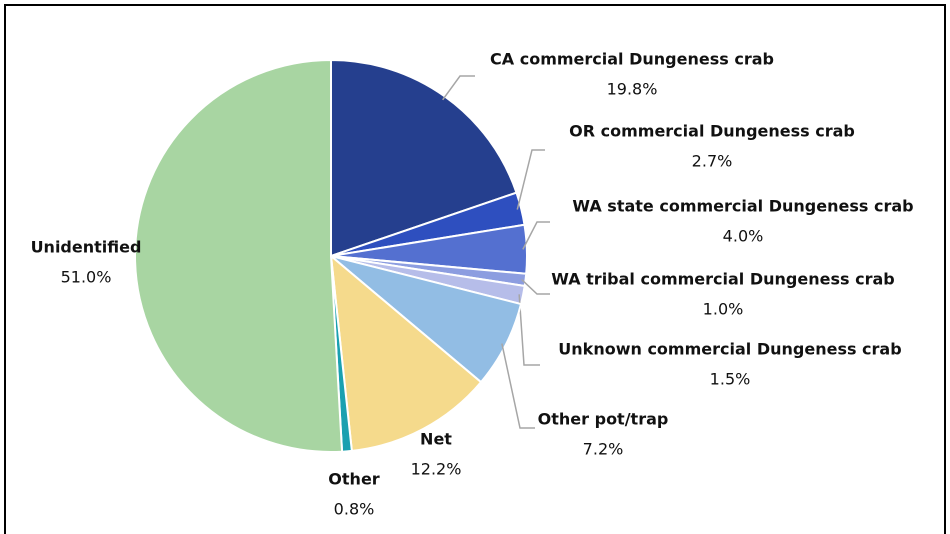  I want to click on category-label: CA commercial Dungeness crab, so click(632, 59).